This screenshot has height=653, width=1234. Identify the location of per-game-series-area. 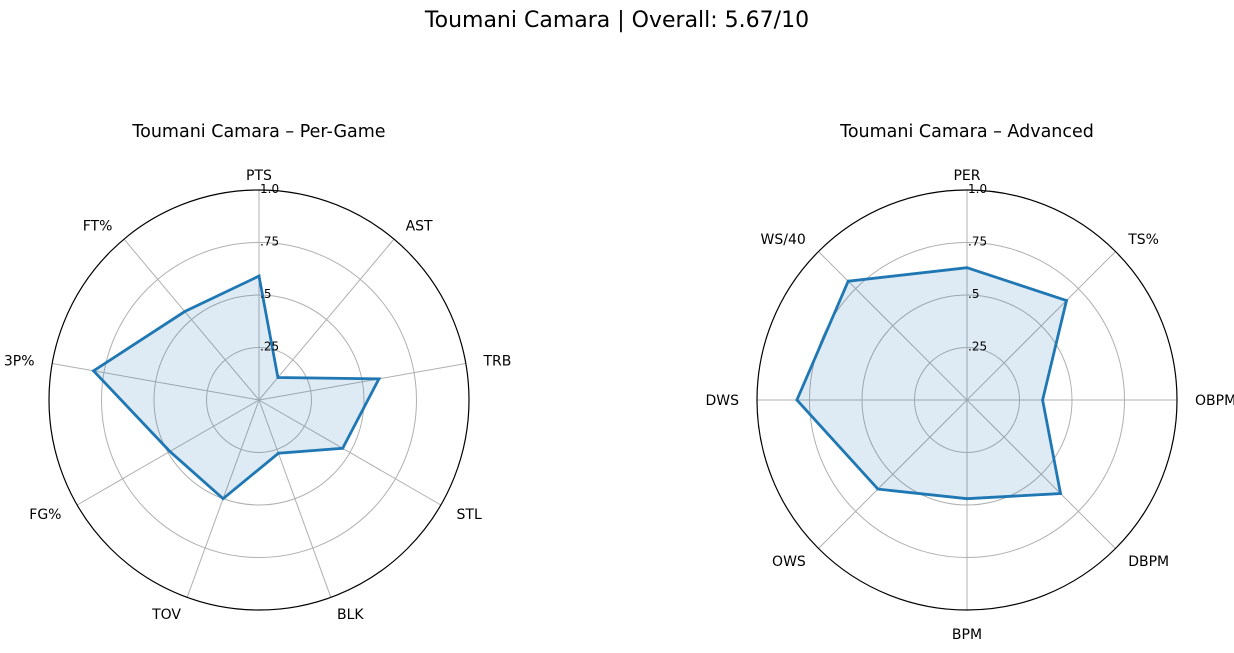
(236, 387).